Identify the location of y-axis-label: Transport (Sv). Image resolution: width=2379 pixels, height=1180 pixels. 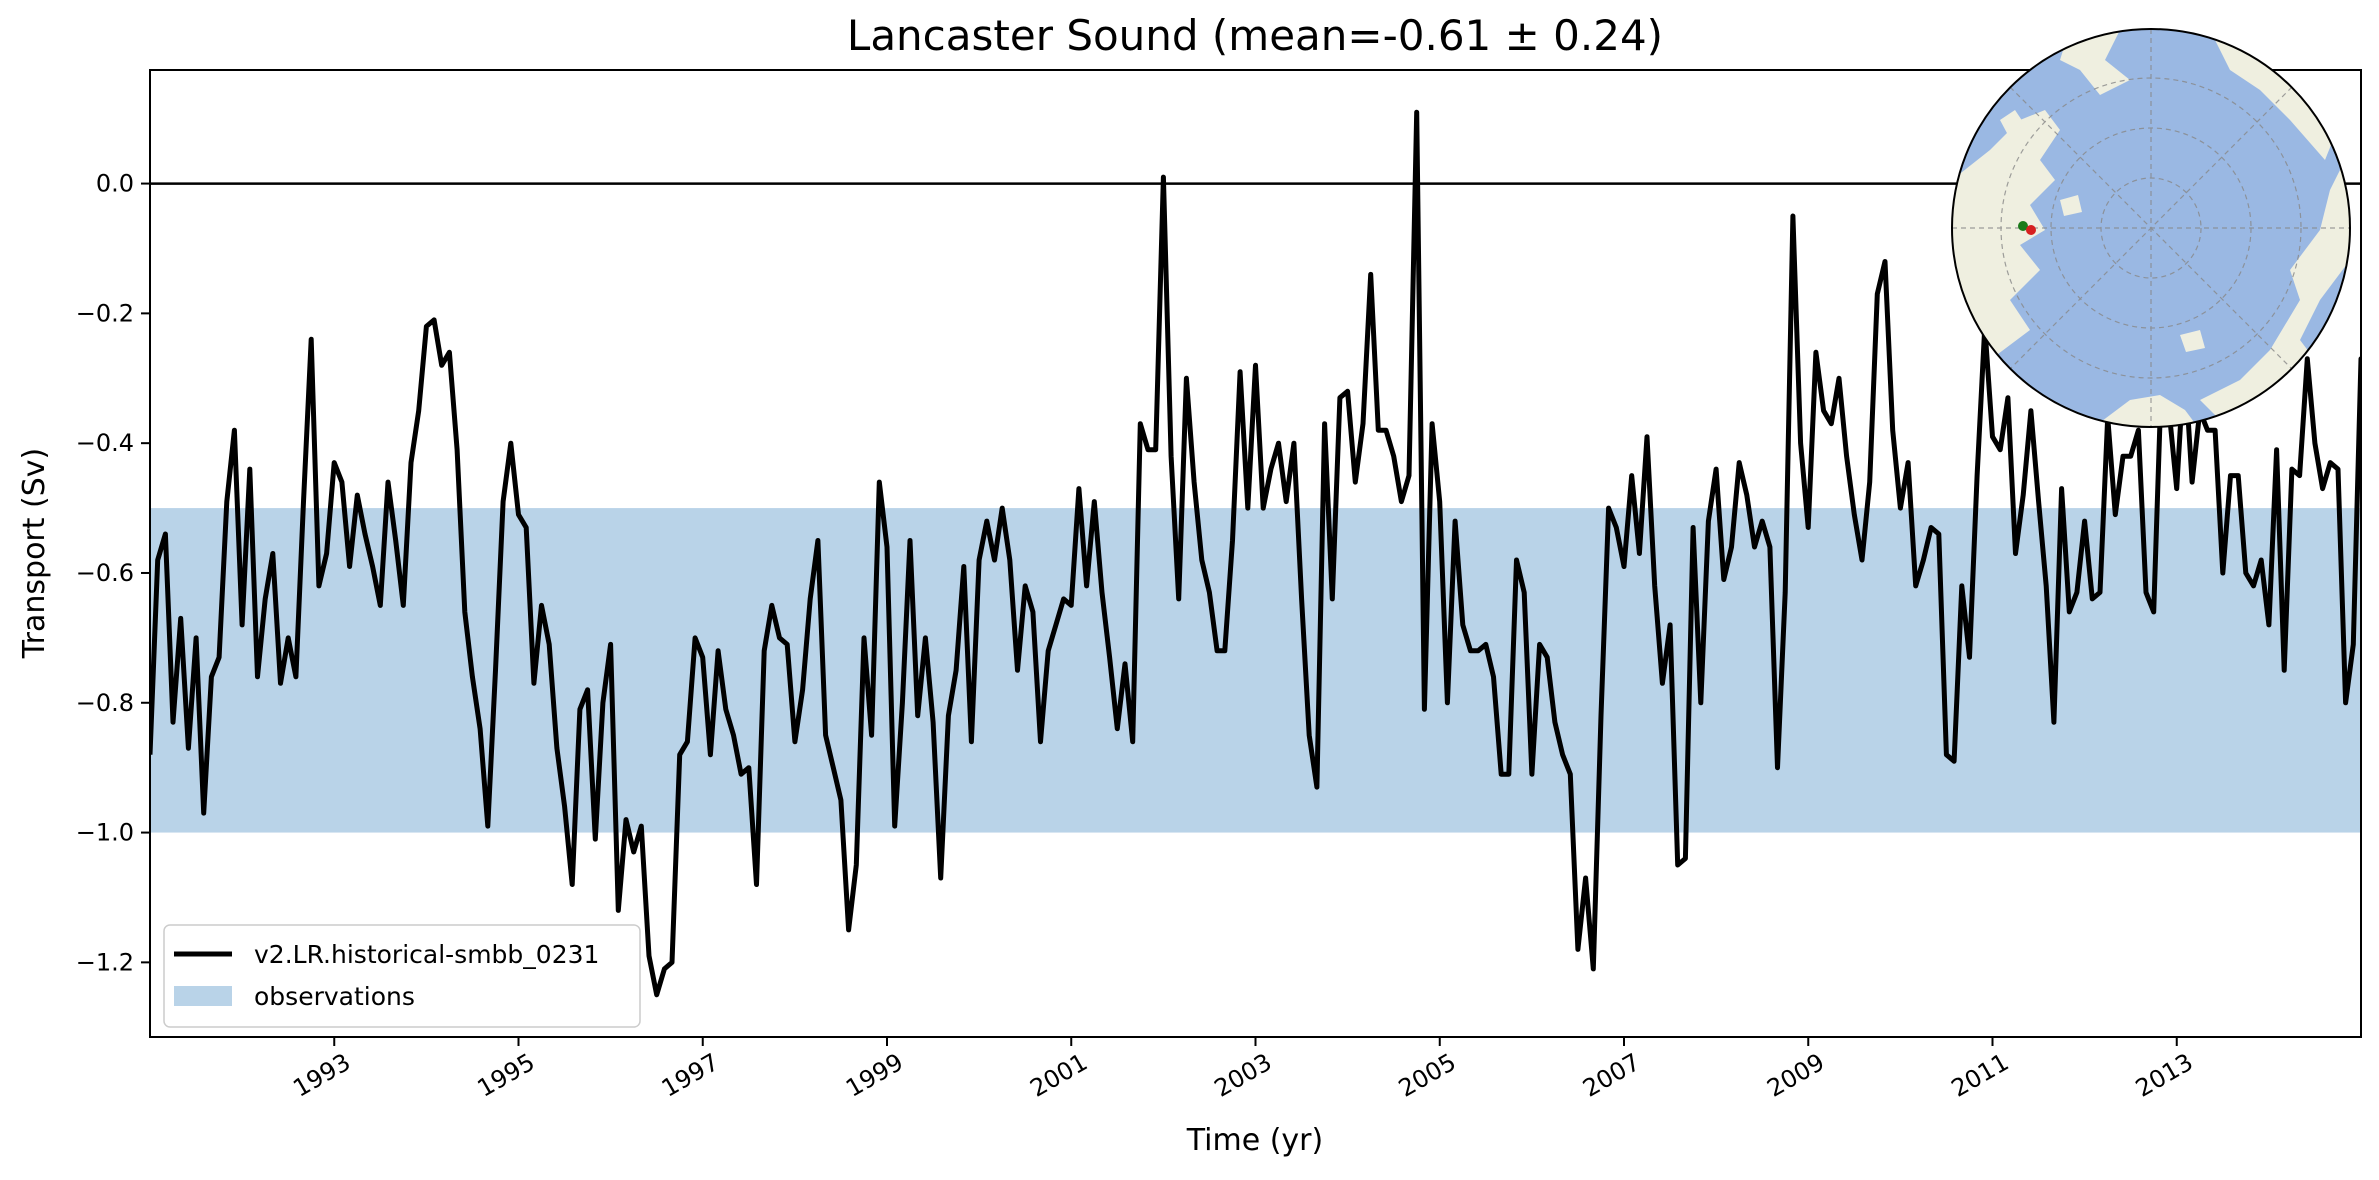
(34, 554).